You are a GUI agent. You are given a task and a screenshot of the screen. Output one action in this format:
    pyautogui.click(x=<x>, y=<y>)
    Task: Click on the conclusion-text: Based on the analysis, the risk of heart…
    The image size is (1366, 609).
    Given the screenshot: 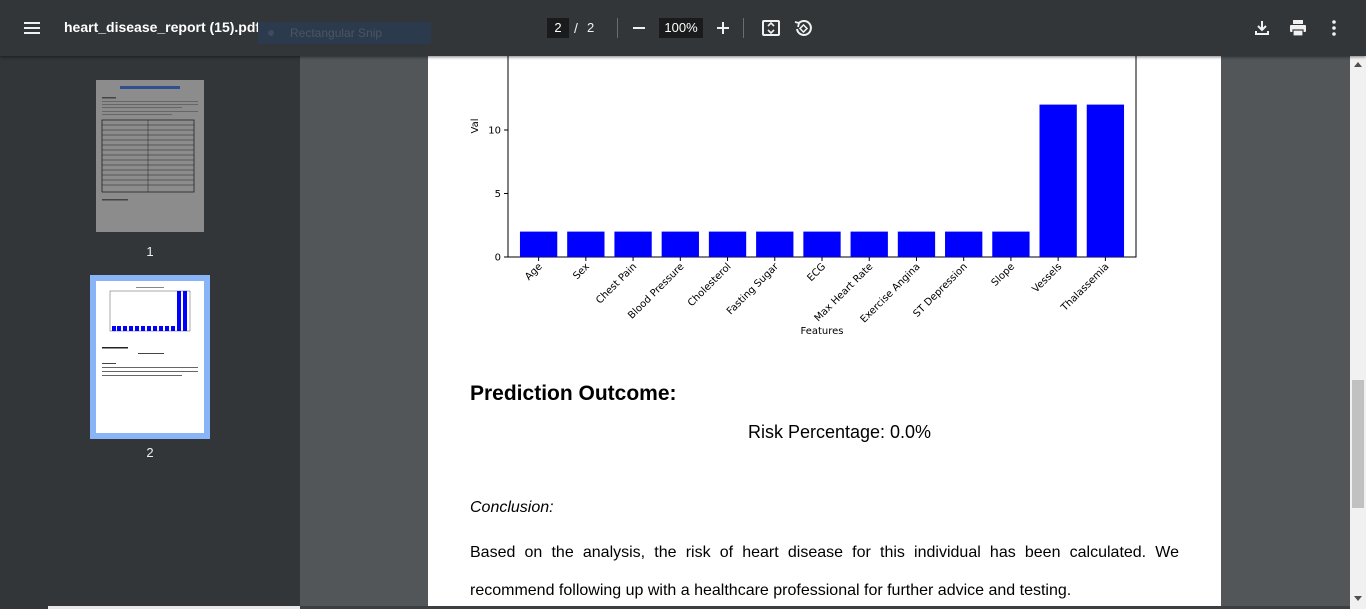 What is the action you would take?
    pyautogui.click(x=824, y=571)
    